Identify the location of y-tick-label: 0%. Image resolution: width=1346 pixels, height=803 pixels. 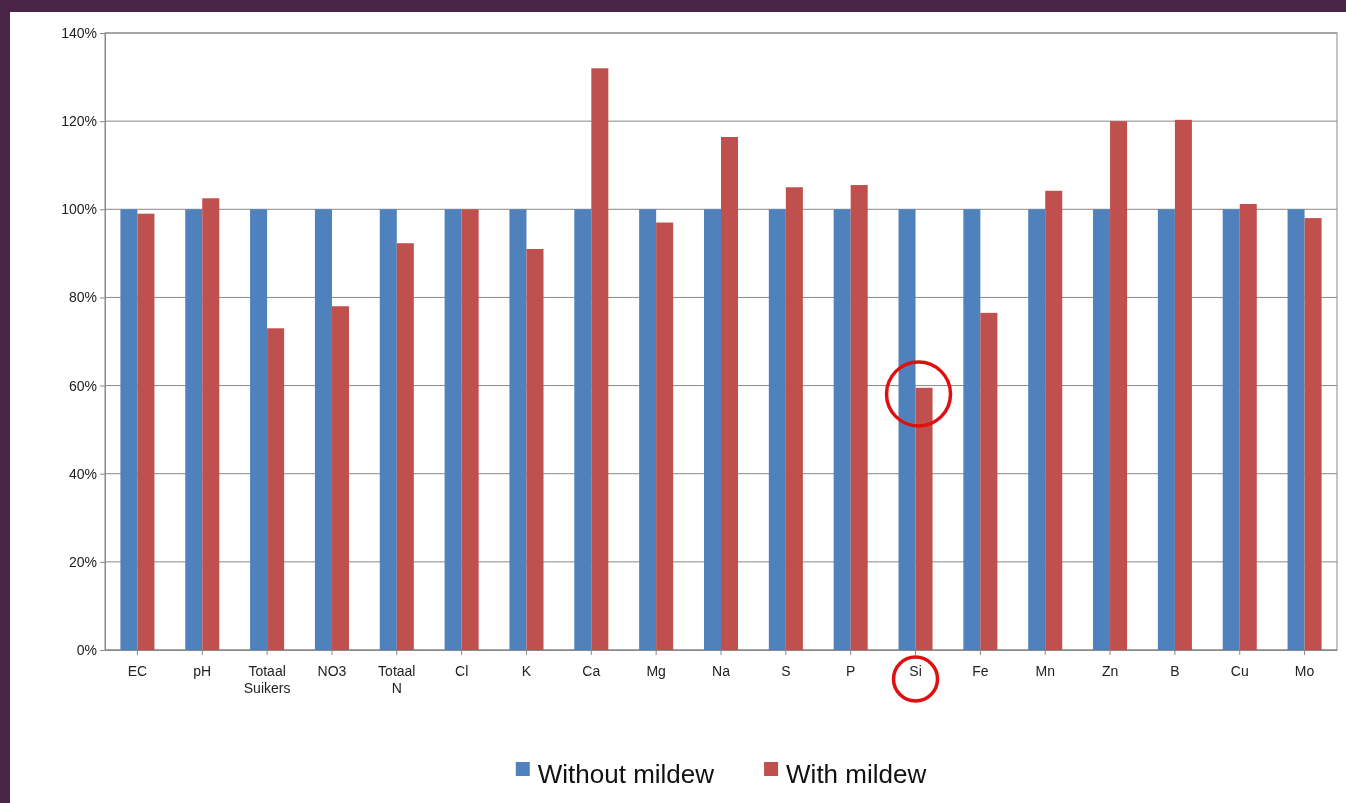
(86, 649).